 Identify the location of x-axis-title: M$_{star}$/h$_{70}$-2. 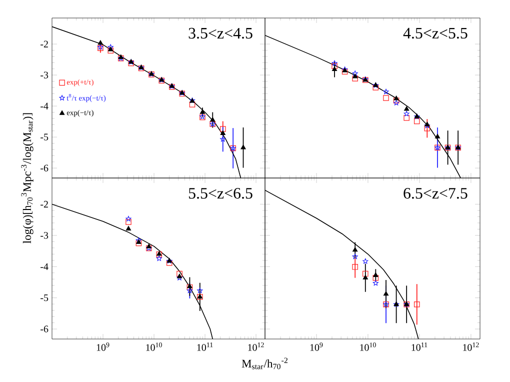
(265, 364).